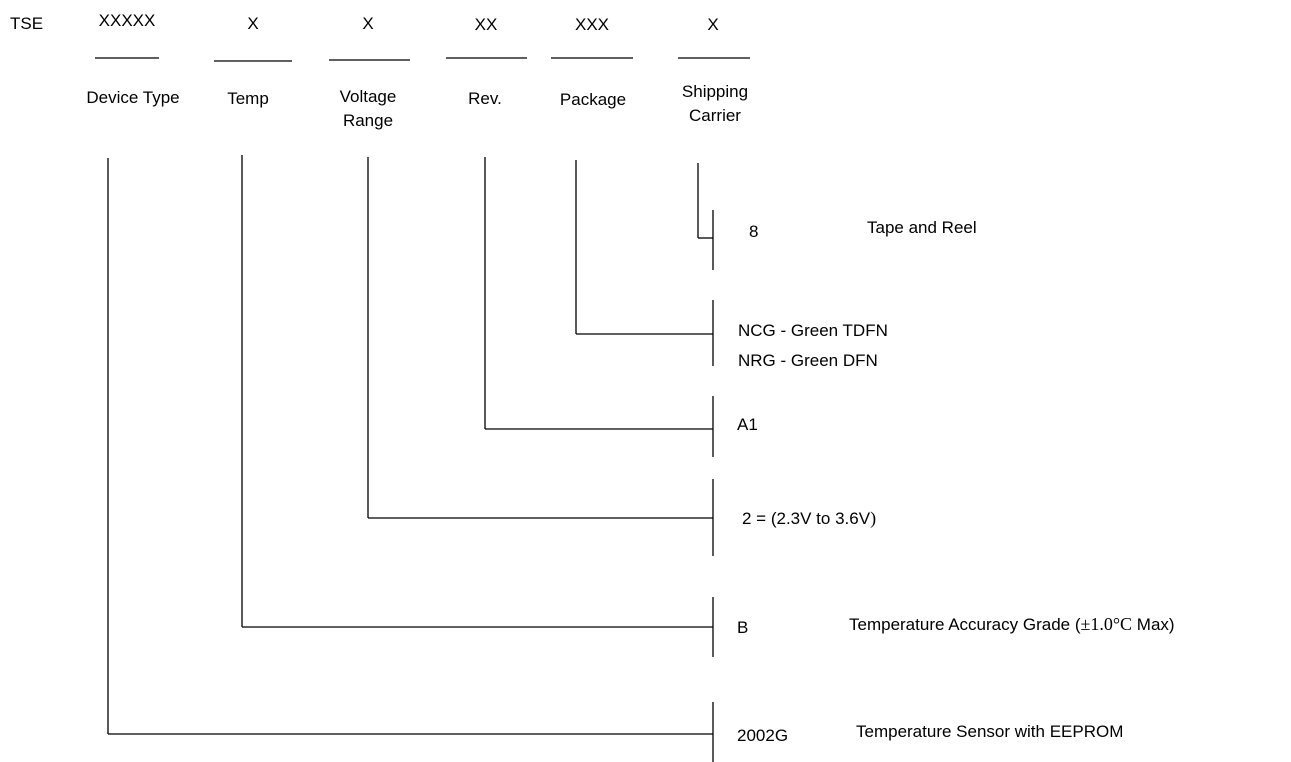 The width and height of the screenshot is (1291, 762). Describe the element at coordinates (808, 360) in the screenshot. I see `option-package-line2: NRG - Green DFN` at that location.